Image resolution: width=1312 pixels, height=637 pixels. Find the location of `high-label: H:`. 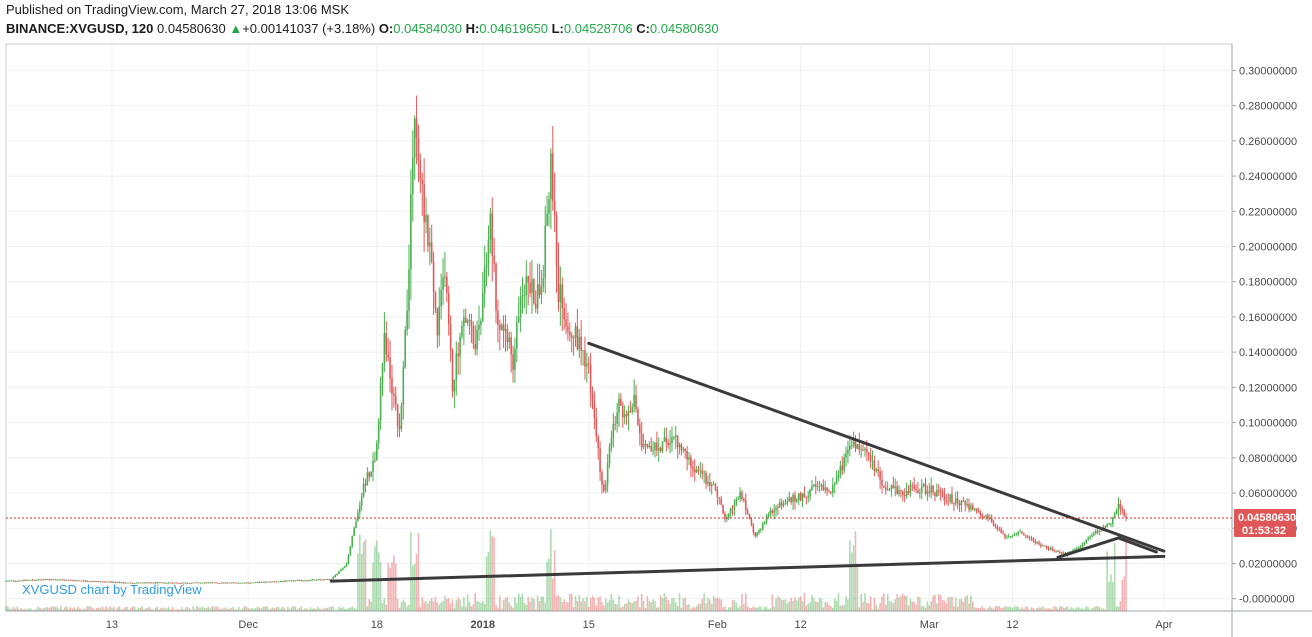

high-label: H: is located at coordinates (472, 28).